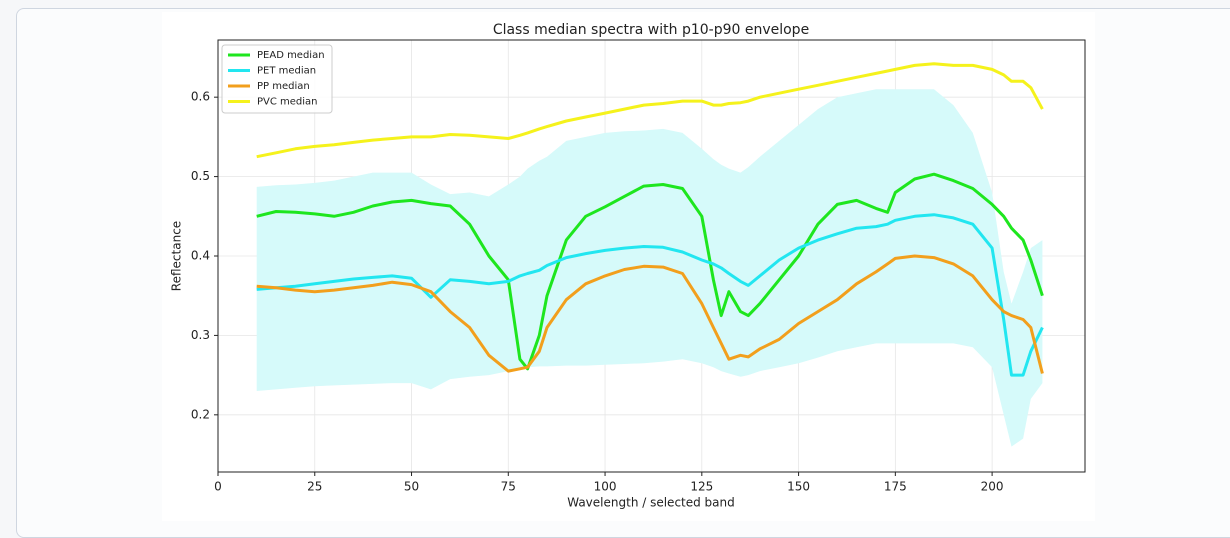 The height and width of the screenshot is (538, 1230). What do you see at coordinates (651, 503) in the screenshot?
I see `x-axis-label: Wavelength / selected band` at bounding box center [651, 503].